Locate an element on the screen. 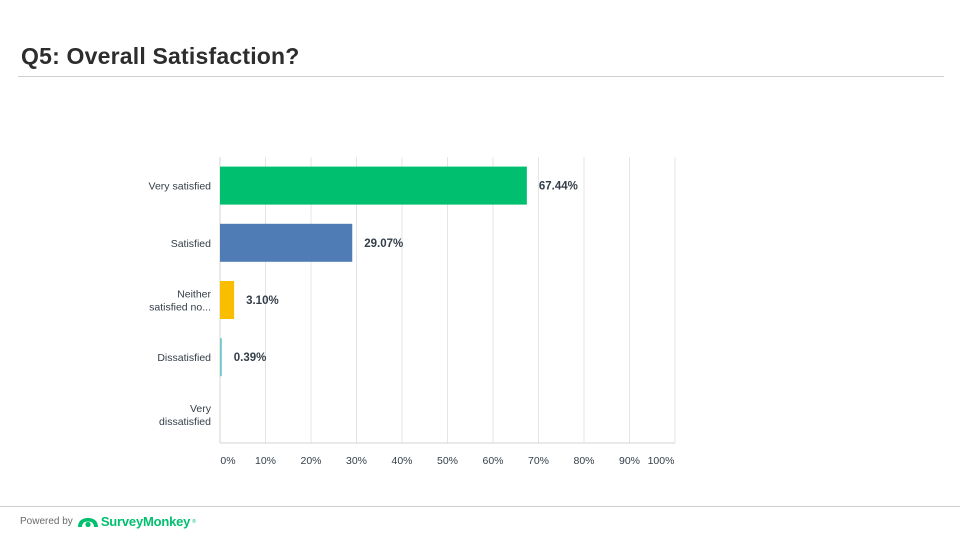 This screenshot has width=960, height=540. data-label: 3.10% is located at coordinates (262, 301).